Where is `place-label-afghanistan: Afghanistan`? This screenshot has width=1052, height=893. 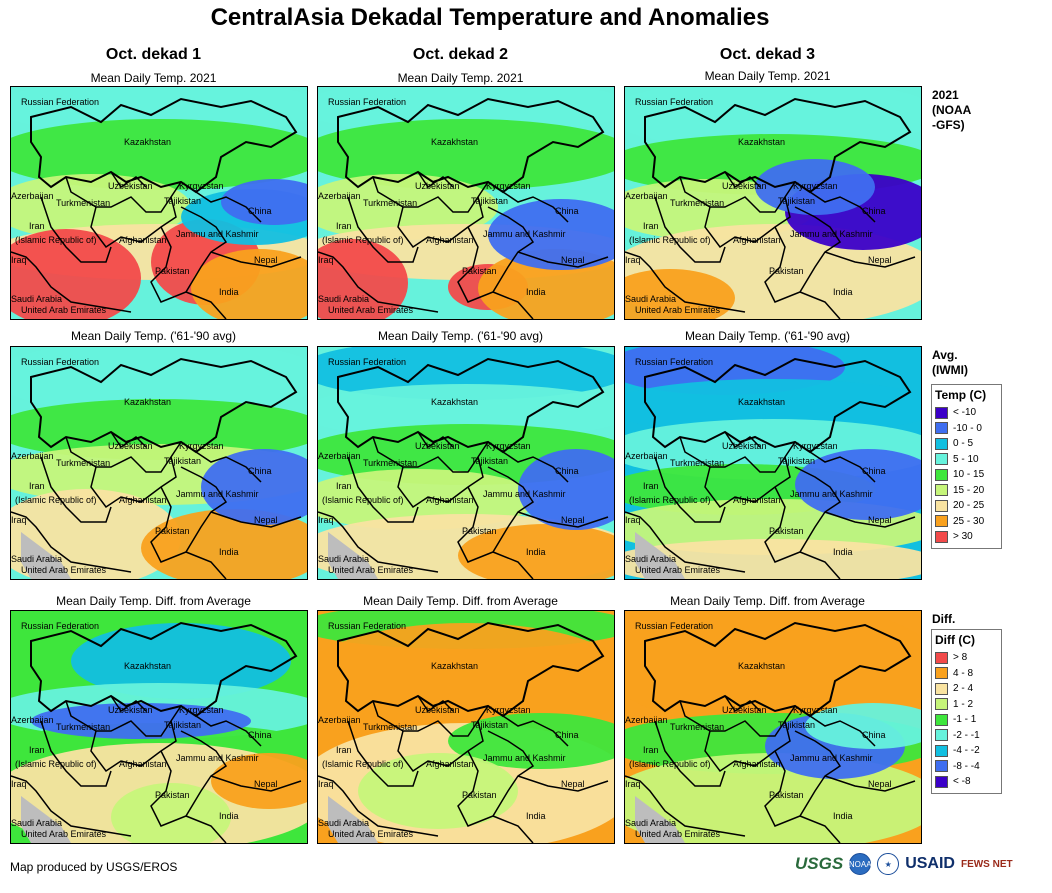 place-label-afghanistan: Afghanistan is located at coordinates (143, 764).